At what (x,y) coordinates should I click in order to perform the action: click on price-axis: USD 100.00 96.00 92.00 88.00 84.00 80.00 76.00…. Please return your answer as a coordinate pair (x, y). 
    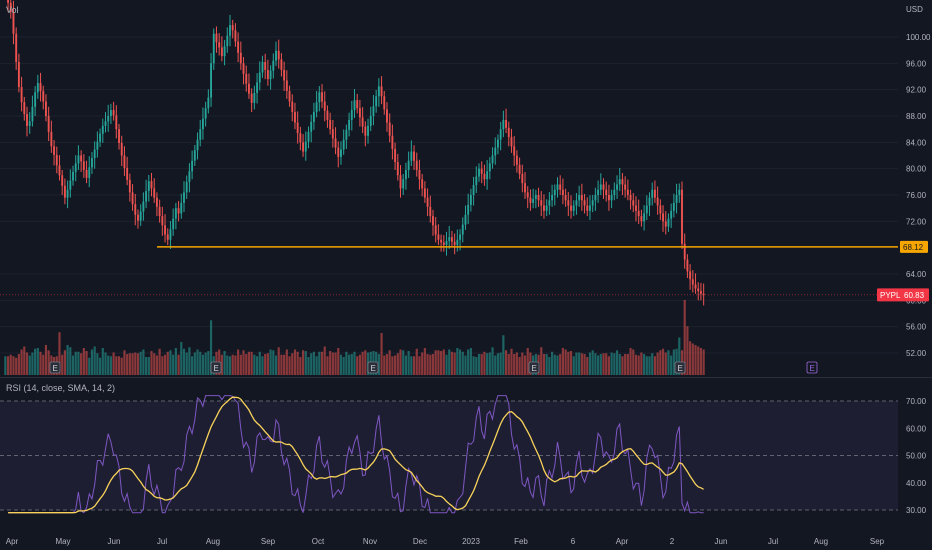
    Looking at the image, I should click on (904, 181).